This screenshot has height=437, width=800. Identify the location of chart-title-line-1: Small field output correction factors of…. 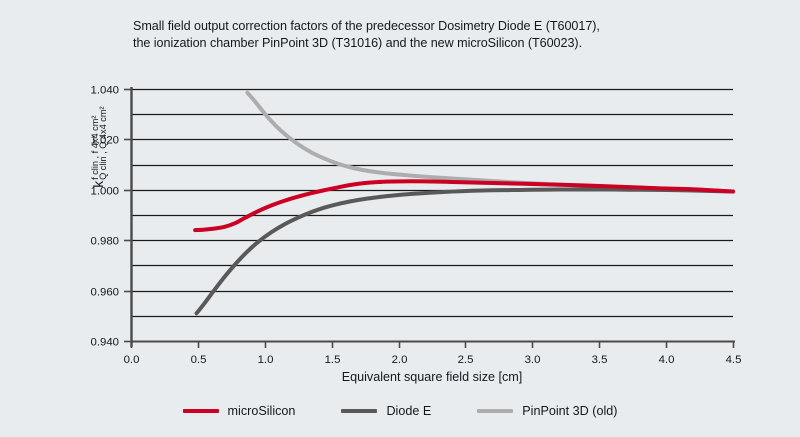
(366, 26).